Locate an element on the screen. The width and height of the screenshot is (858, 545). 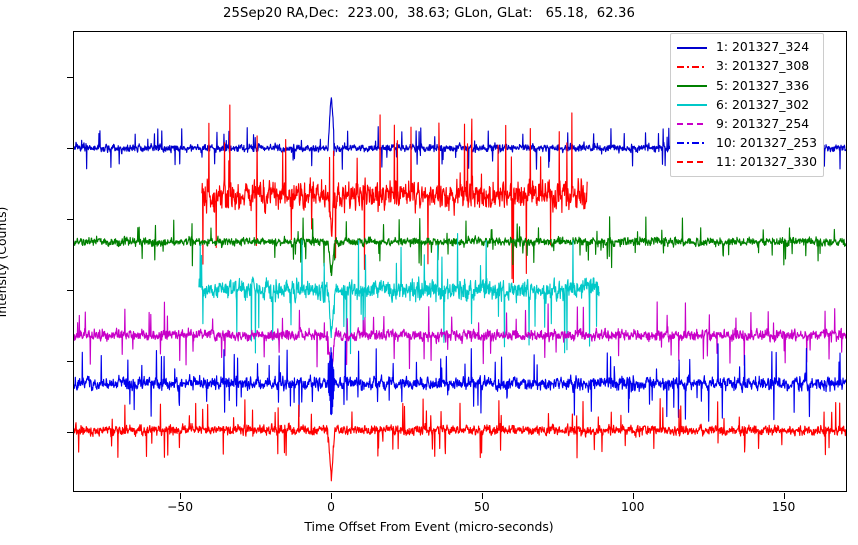
legend-item-label: 3: 201327_308 is located at coordinates (763, 66).